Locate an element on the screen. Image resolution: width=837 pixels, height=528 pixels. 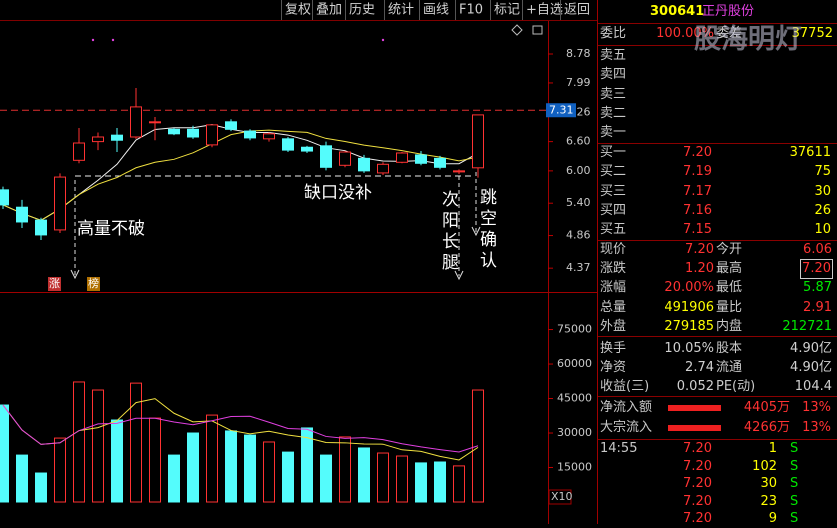
label: 总量 is located at coordinates (613, 307).